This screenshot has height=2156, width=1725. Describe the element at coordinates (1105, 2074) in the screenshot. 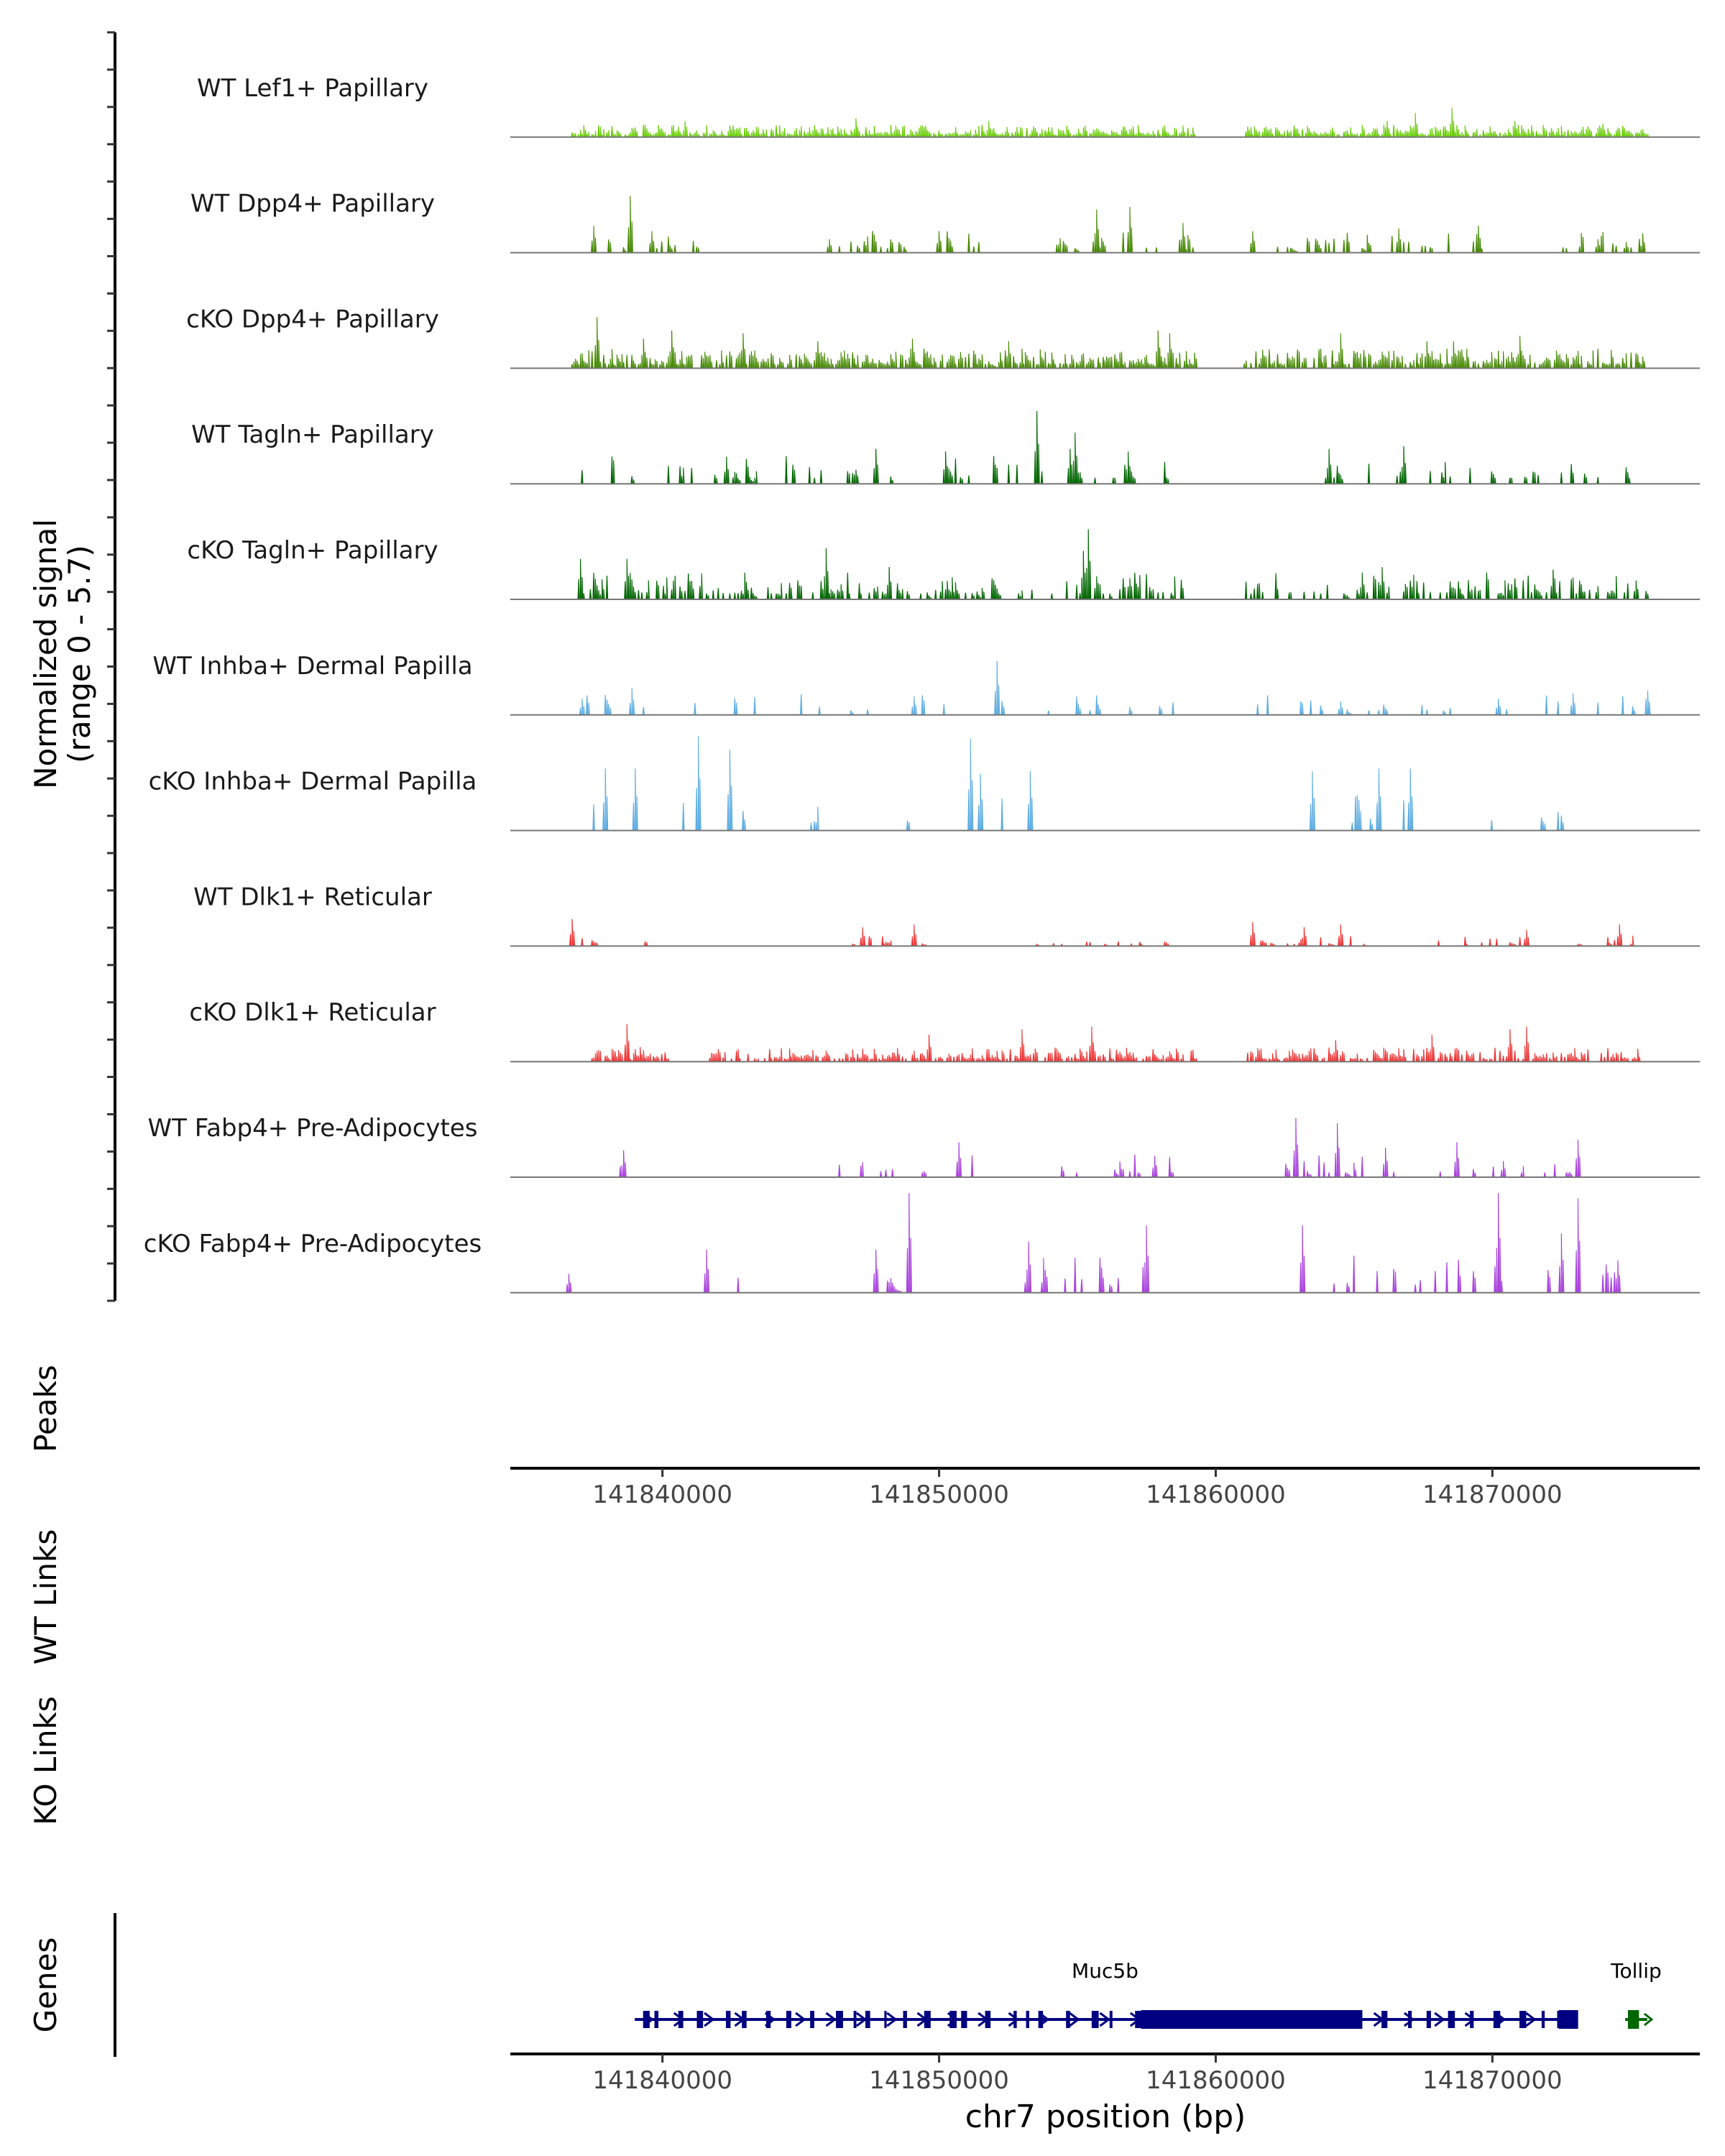

I see `genes-x-axis: 141840000 141850000 141860000 141870000` at that location.